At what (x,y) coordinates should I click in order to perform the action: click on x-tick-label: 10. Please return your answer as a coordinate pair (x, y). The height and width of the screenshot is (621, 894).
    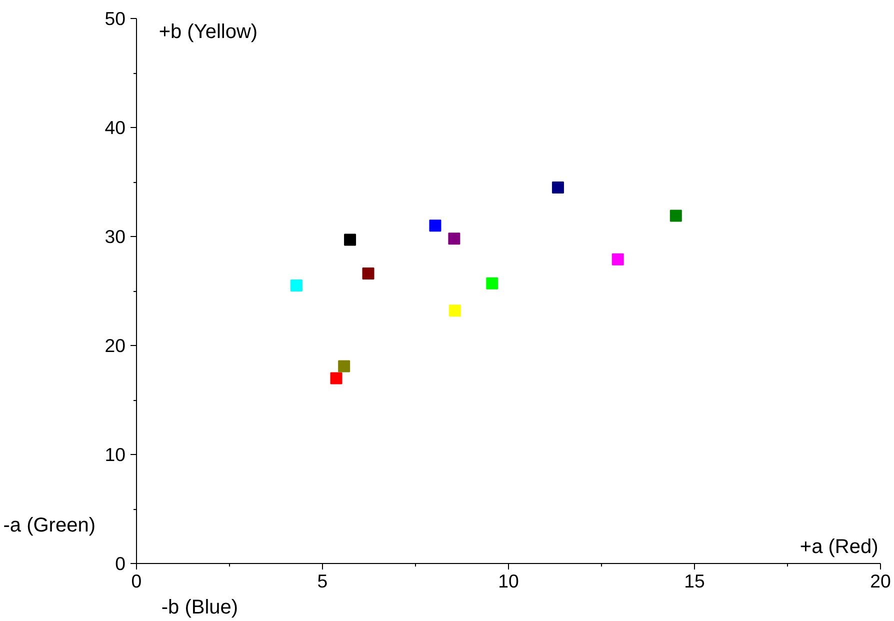
    Looking at the image, I should click on (508, 581).